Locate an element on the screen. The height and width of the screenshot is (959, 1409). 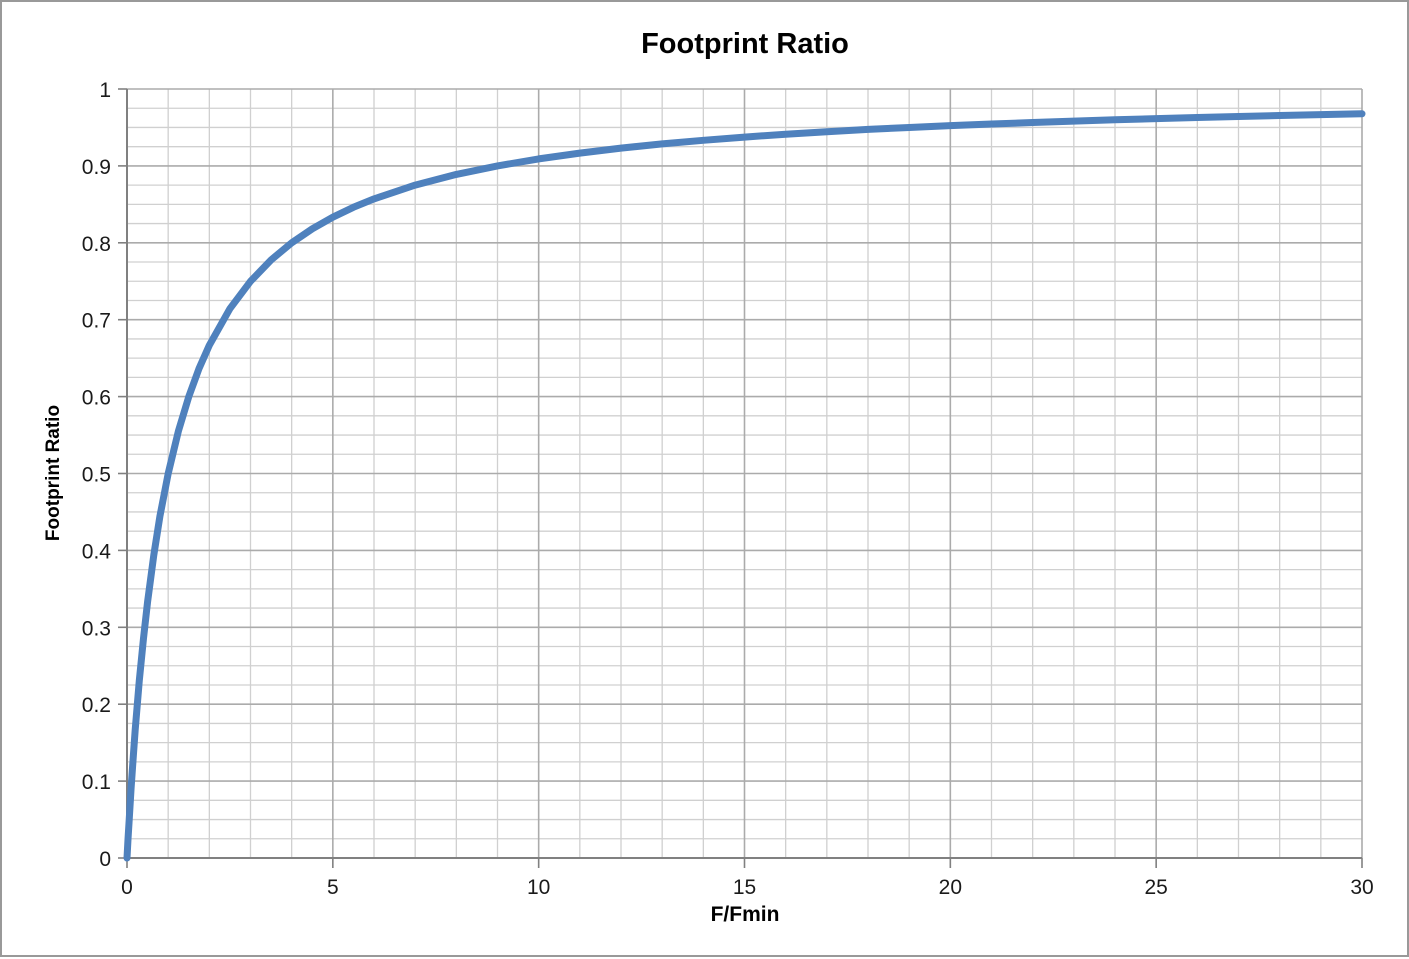
x-tick-label: 0 is located at coordinates (127, 887).